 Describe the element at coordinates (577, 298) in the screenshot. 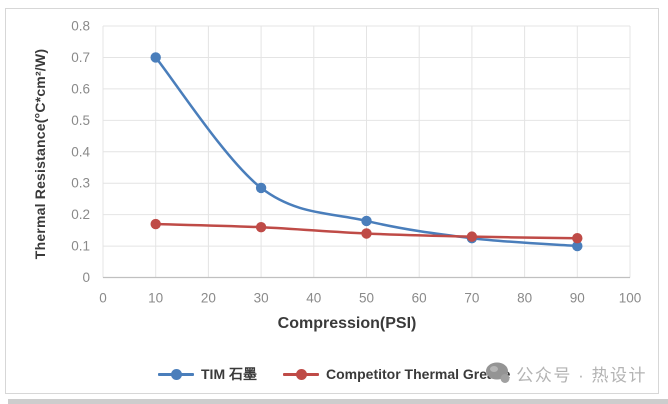

I see `x-tick-label: 90` at that location.